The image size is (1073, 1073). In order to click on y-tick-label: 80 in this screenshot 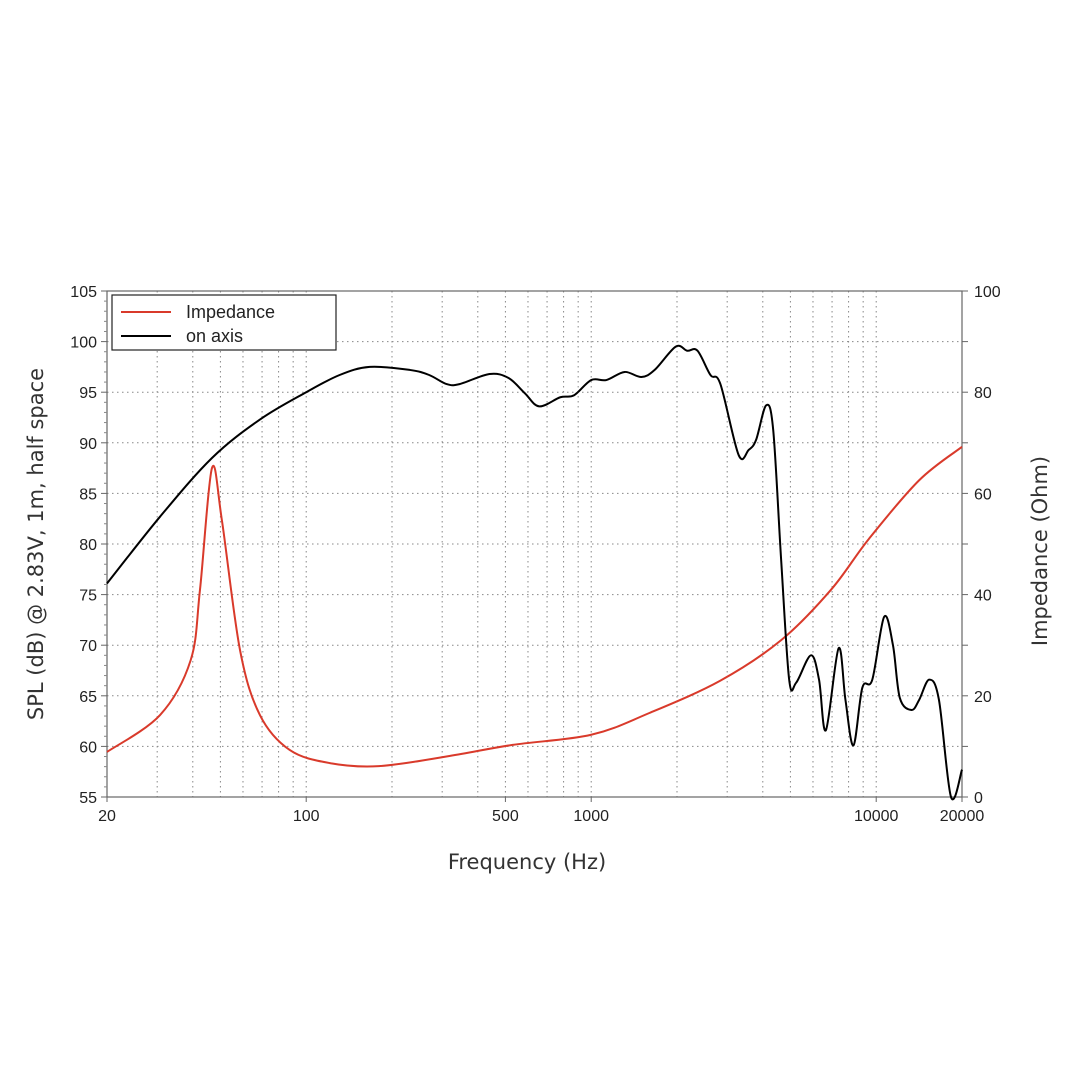, I will do `click(88, 545)`.